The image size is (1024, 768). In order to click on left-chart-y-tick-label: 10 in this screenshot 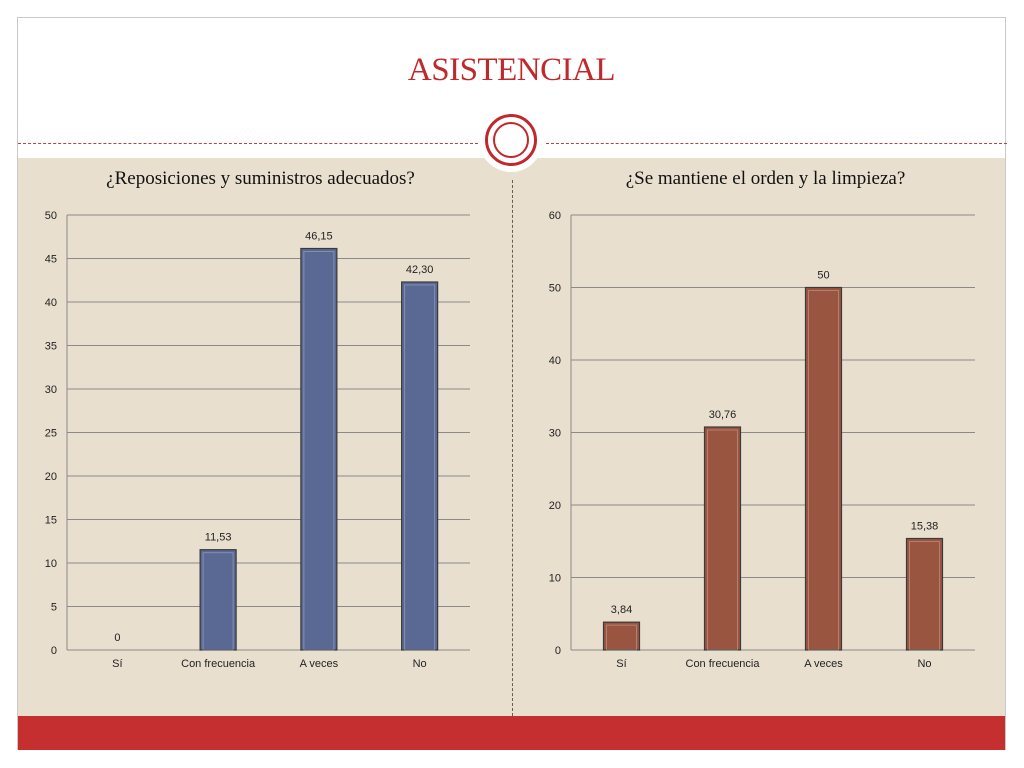, I will do `click(51, 564)`.